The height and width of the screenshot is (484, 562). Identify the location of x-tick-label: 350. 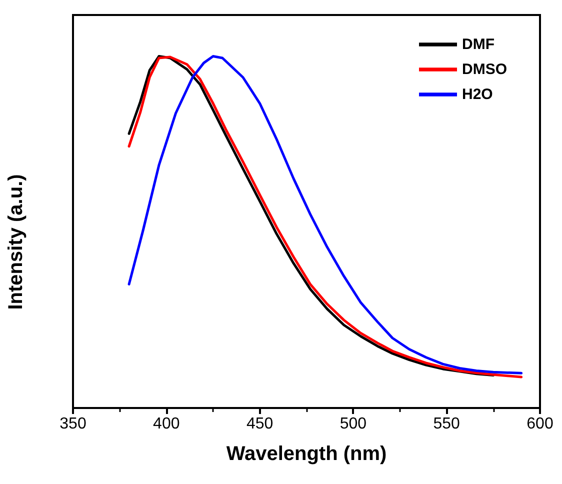
(73, 424).